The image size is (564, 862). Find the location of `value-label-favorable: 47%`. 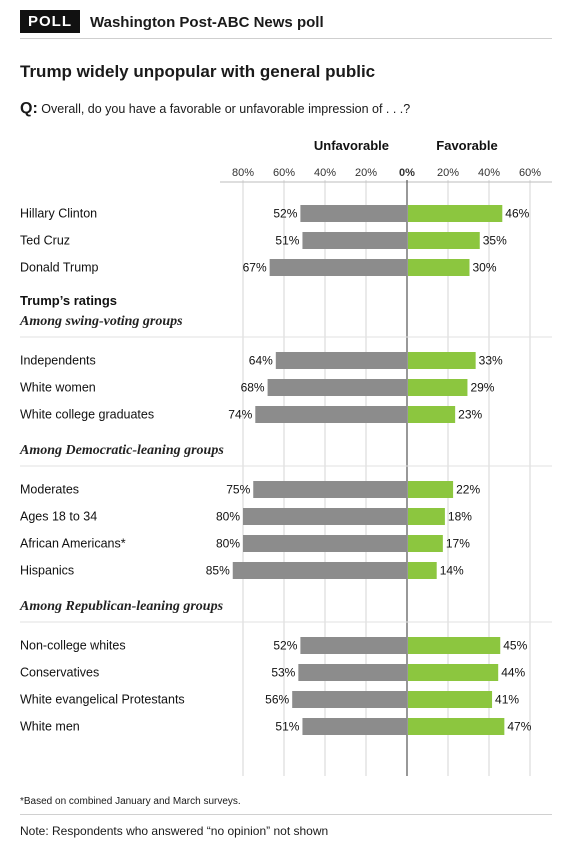

value-label-favorable: 47% is located at coordinates (519, 727).